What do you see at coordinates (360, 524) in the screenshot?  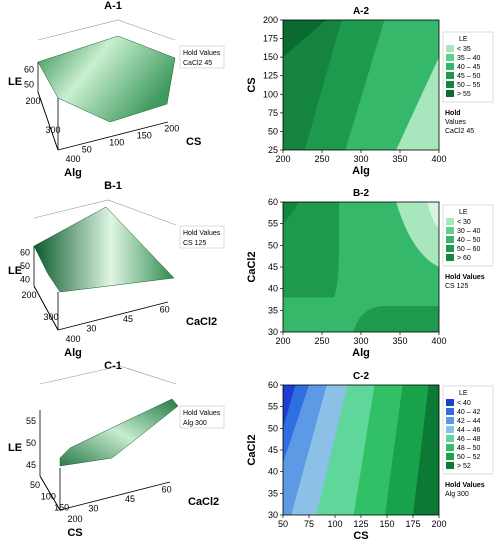 I see `x-tick-label: 125` at bounding box center [360, 524].